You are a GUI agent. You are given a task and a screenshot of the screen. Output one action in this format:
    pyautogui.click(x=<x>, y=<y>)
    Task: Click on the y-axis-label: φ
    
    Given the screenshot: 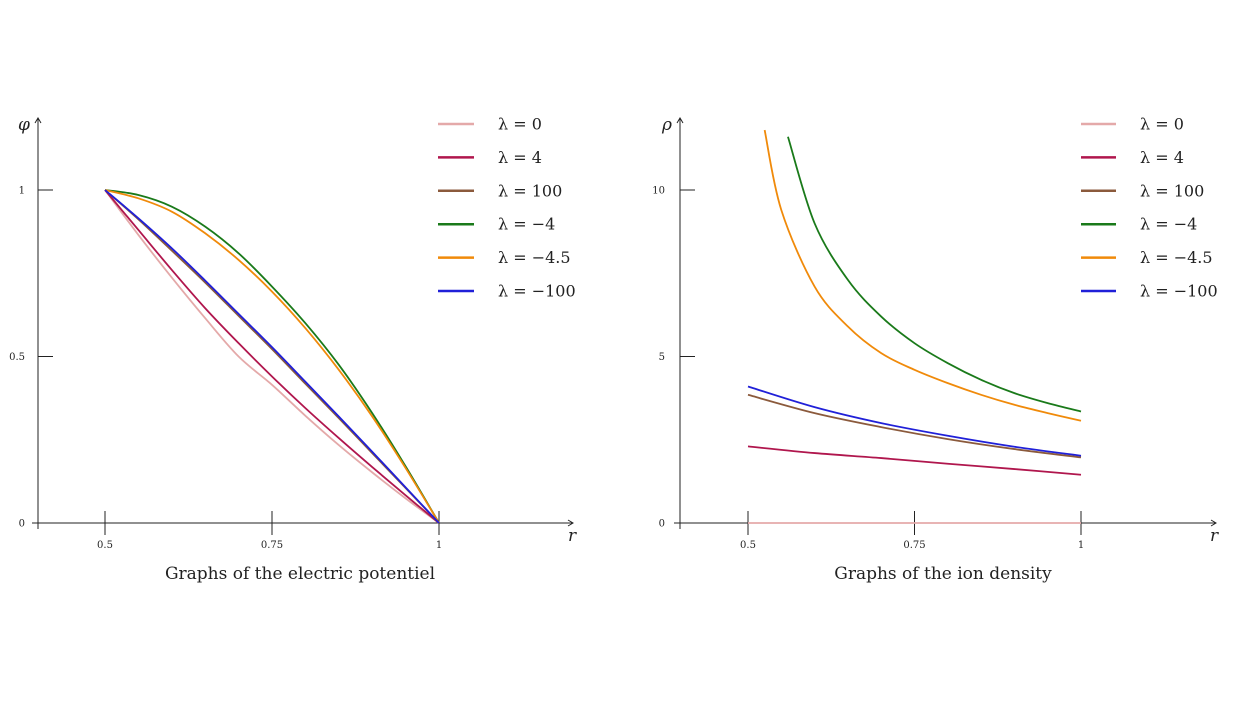 What is the action you would take?
    pyautogui.click(x=24, y=125)
    